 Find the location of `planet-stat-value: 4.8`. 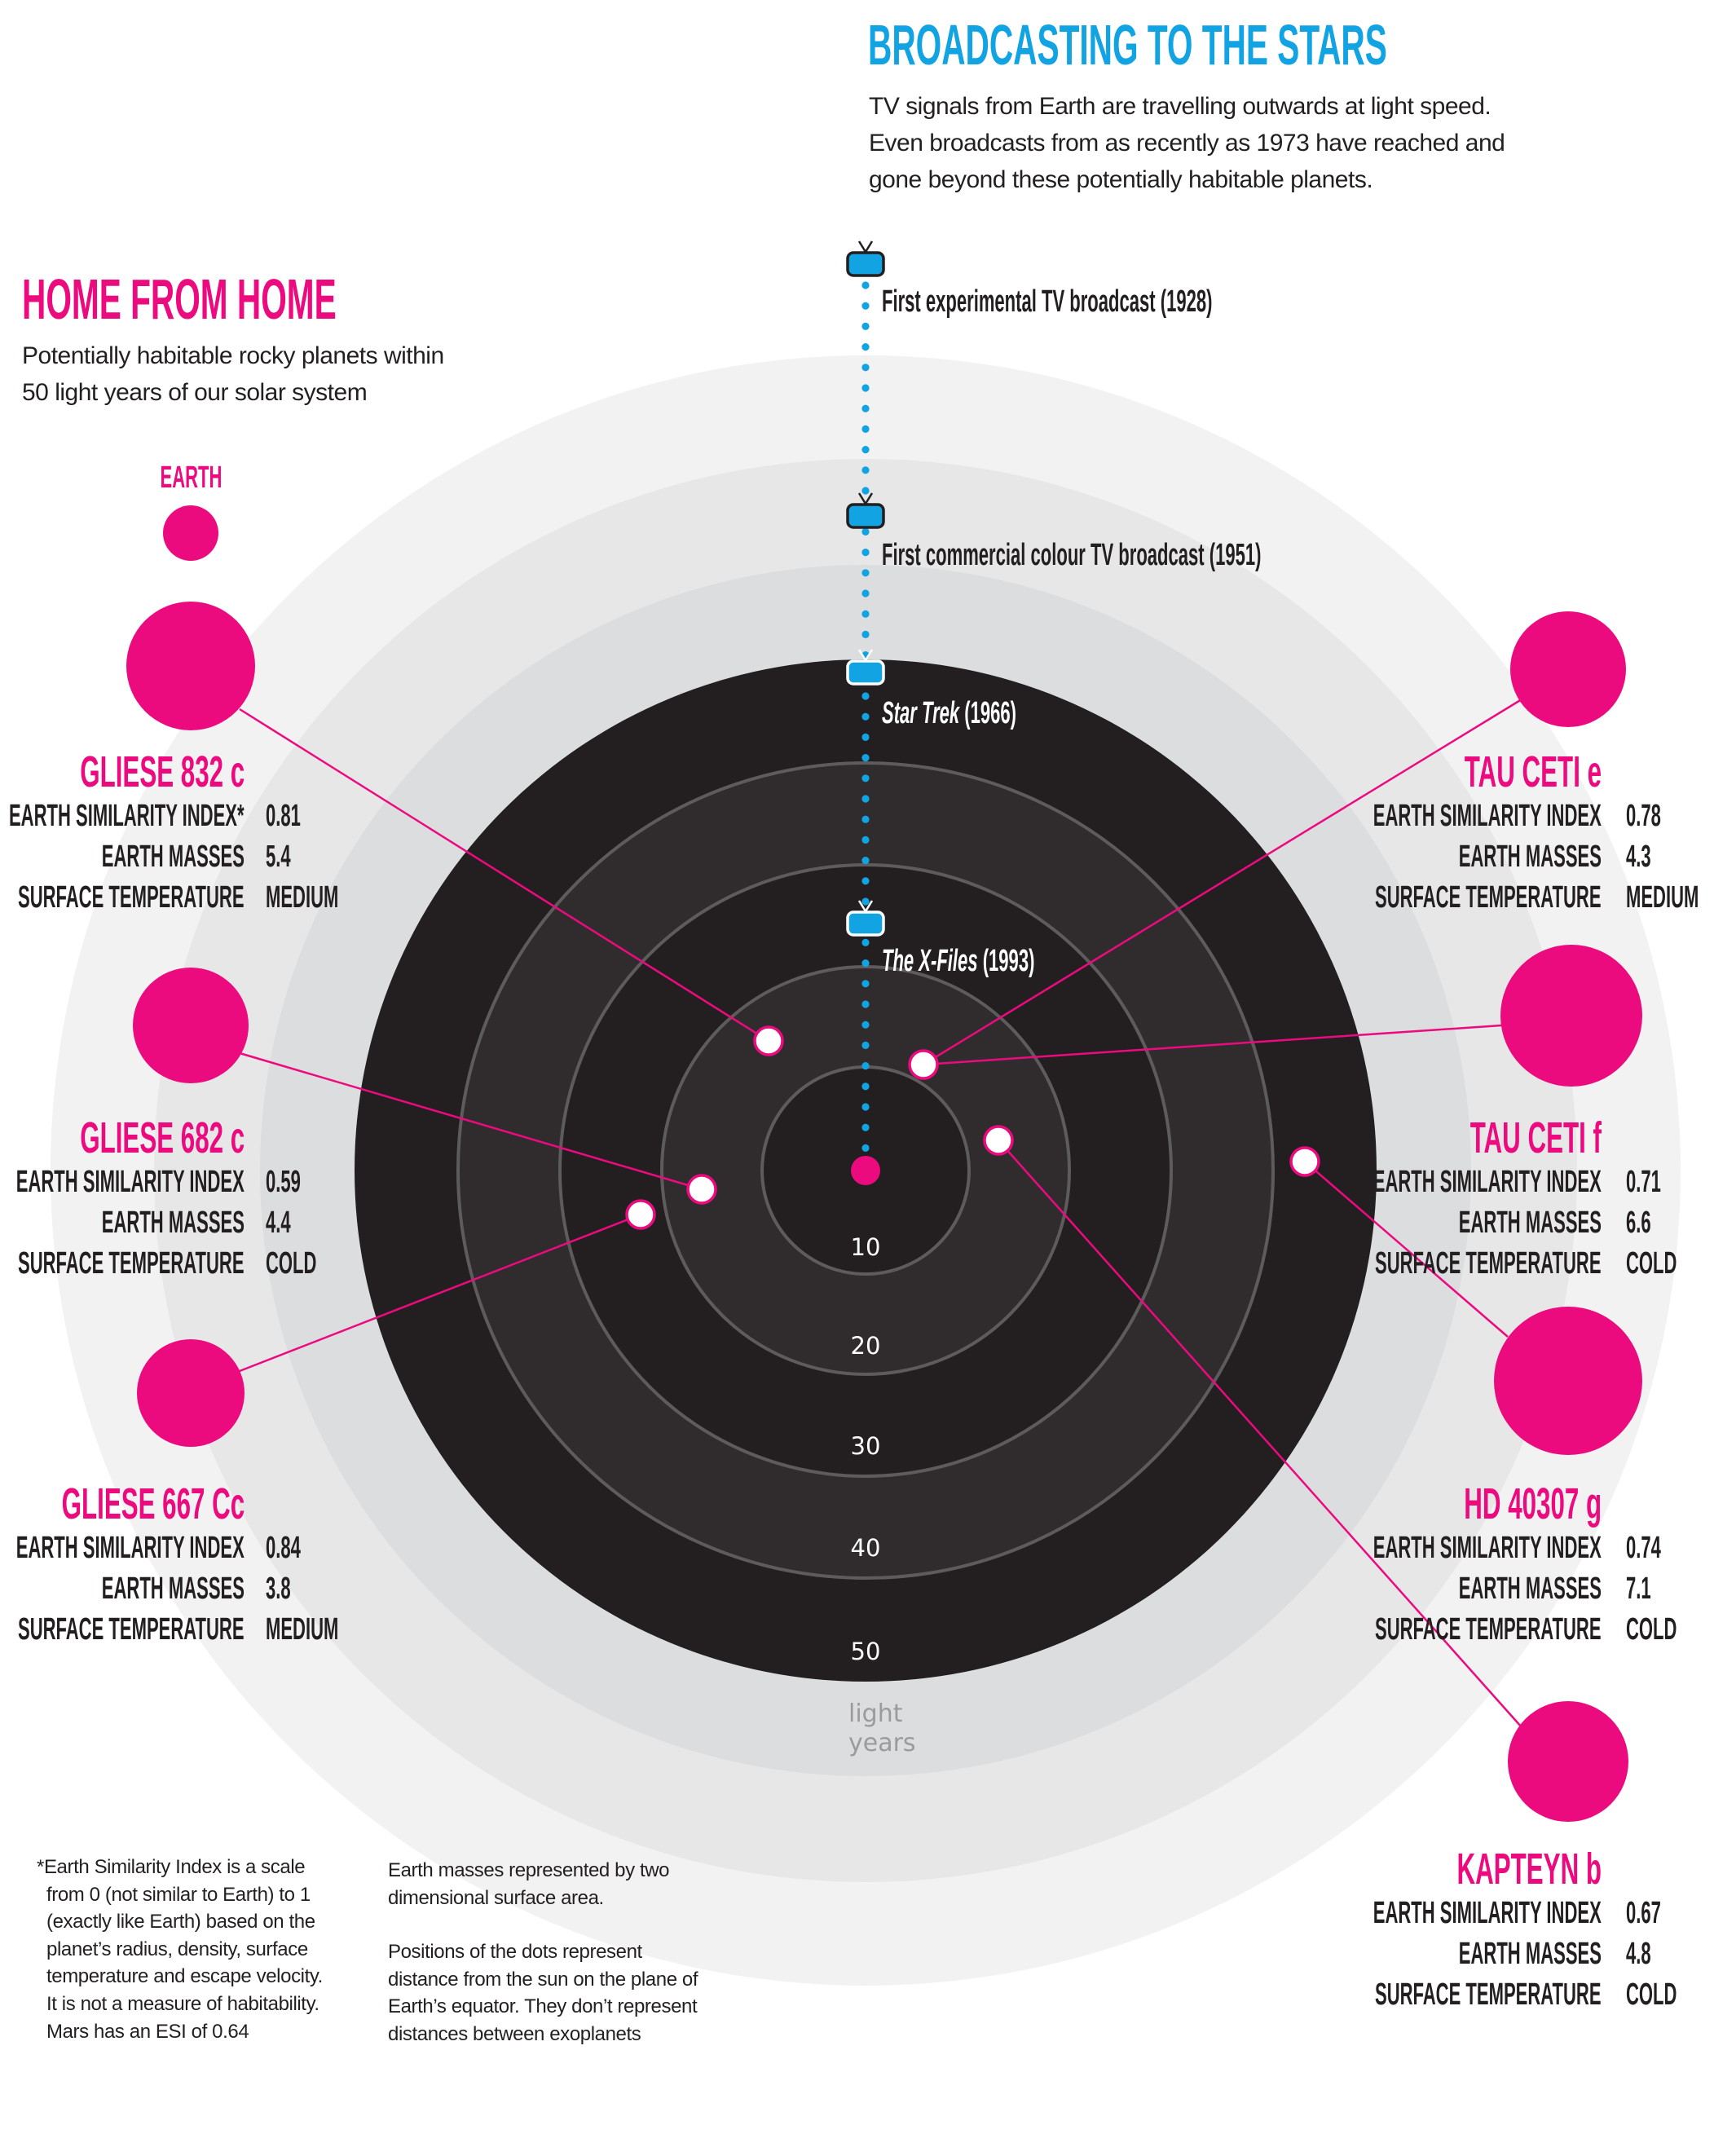

planet-stat-value: 4.8 is located at coordinates (1647, 1953).